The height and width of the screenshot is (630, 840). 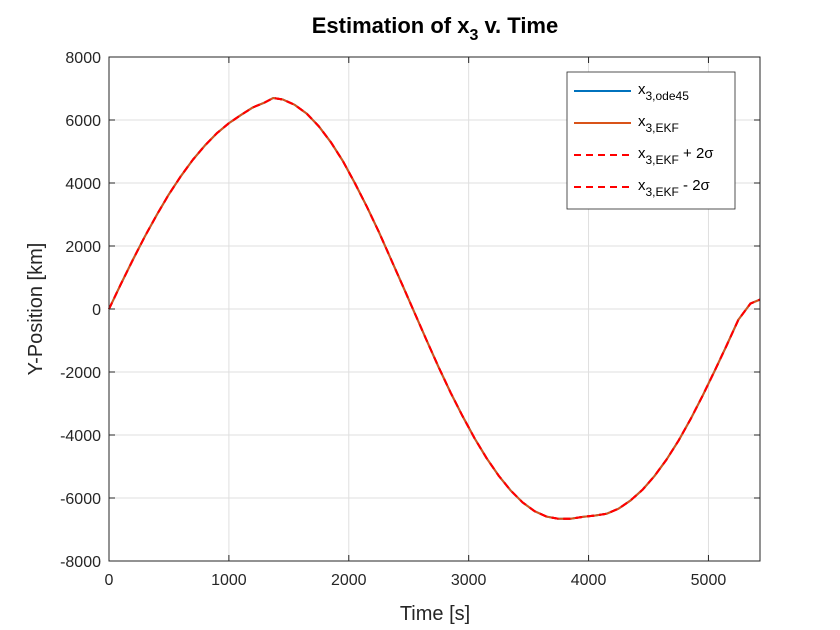 I want to click on y-tick-label: 0, so click(x=96, y=310).